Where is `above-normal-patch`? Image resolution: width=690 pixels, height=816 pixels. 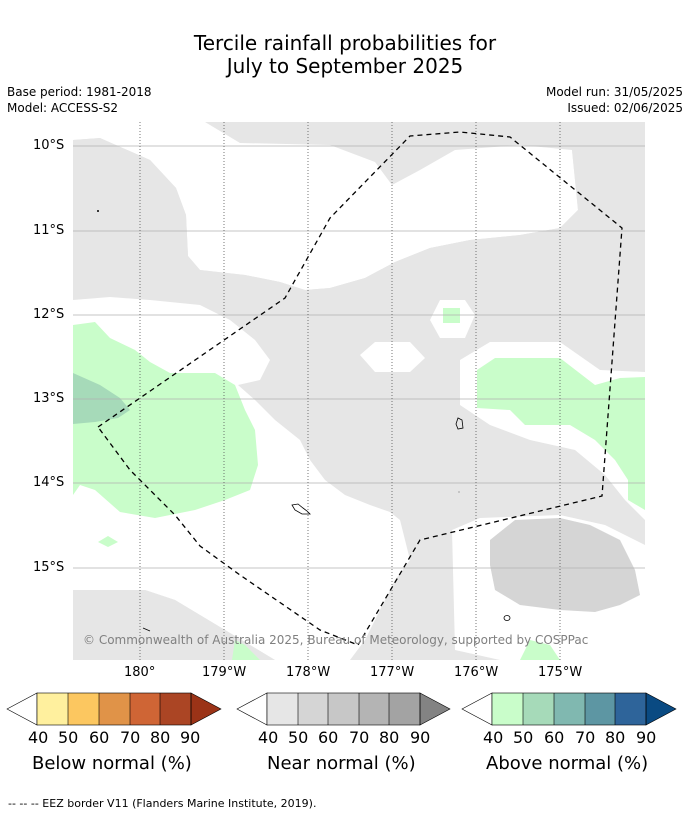
above-normal-patch is located at coordinates (451, 315).